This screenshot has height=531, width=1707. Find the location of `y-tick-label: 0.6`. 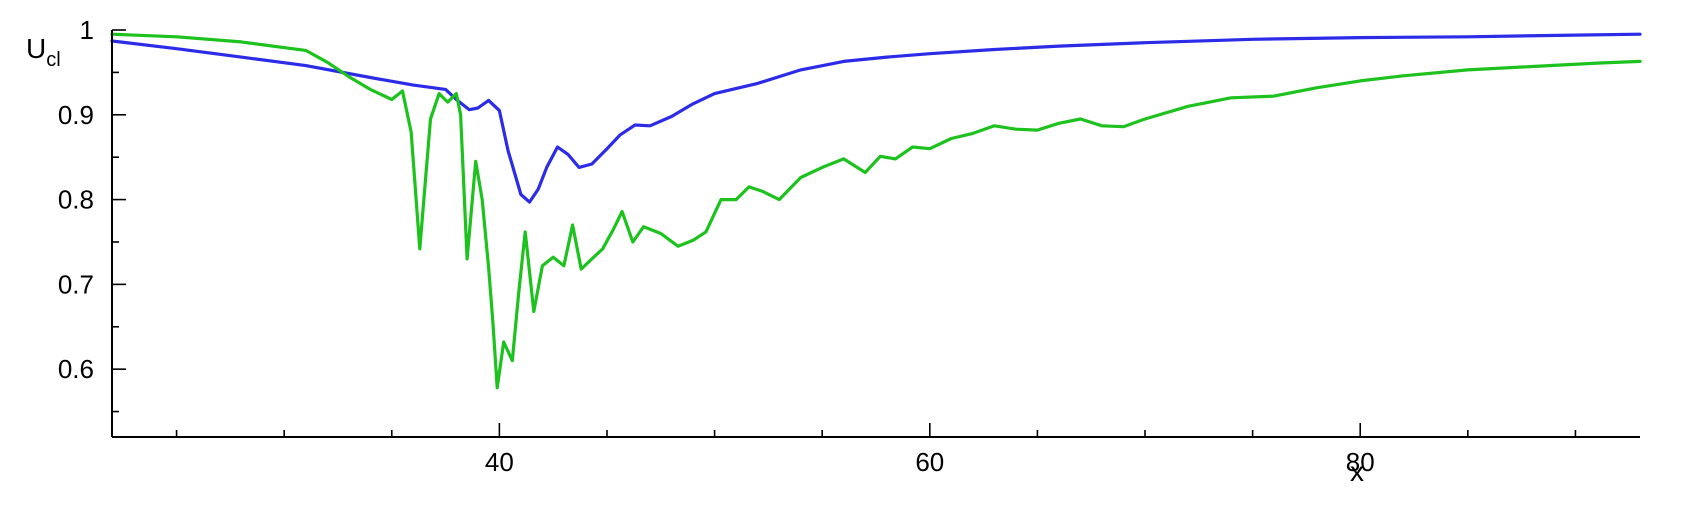

y-tick-label: 0.6 is located at coordinates (76, 369).